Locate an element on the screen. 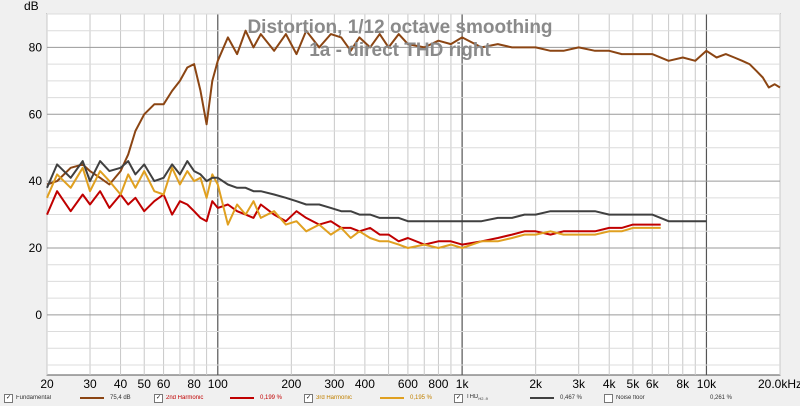  y-tick-label: 80 is located at coordinates (36, 47).